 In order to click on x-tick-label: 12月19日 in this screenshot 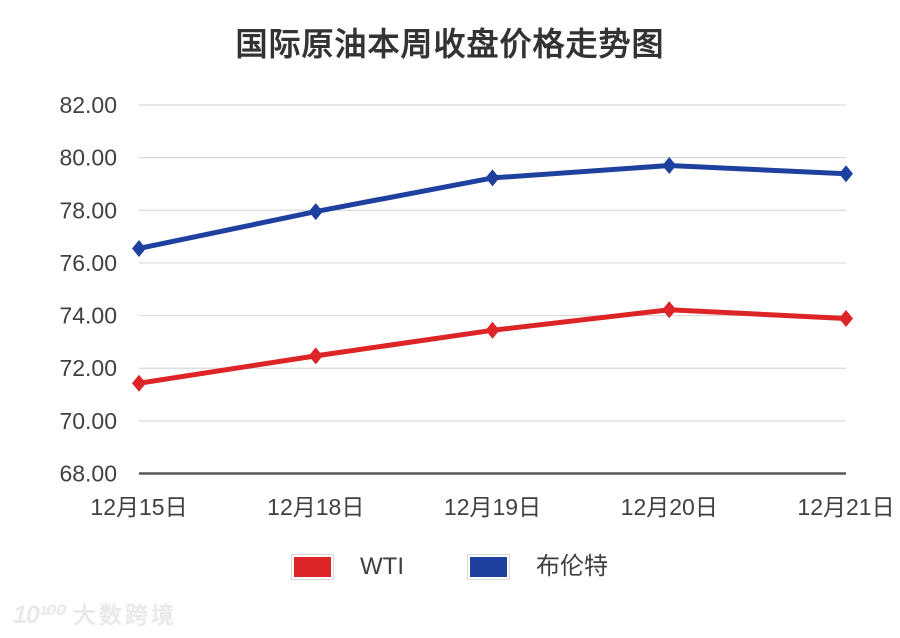, I will do `click(492, 507)`.